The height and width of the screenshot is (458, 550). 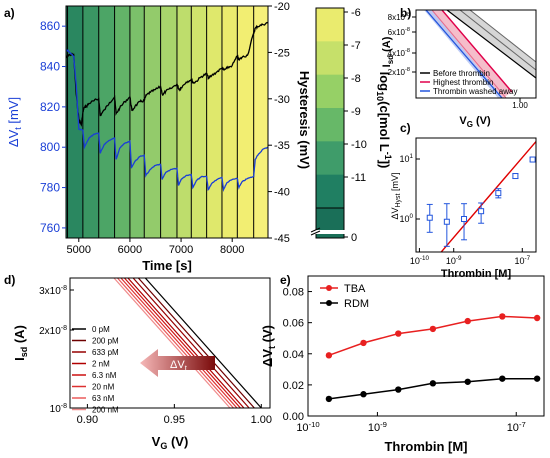 What do you see at coordinates (329, 303) in the screenshot?
I see `e-legend-marker-rdm` at bounding box center [329, 303].